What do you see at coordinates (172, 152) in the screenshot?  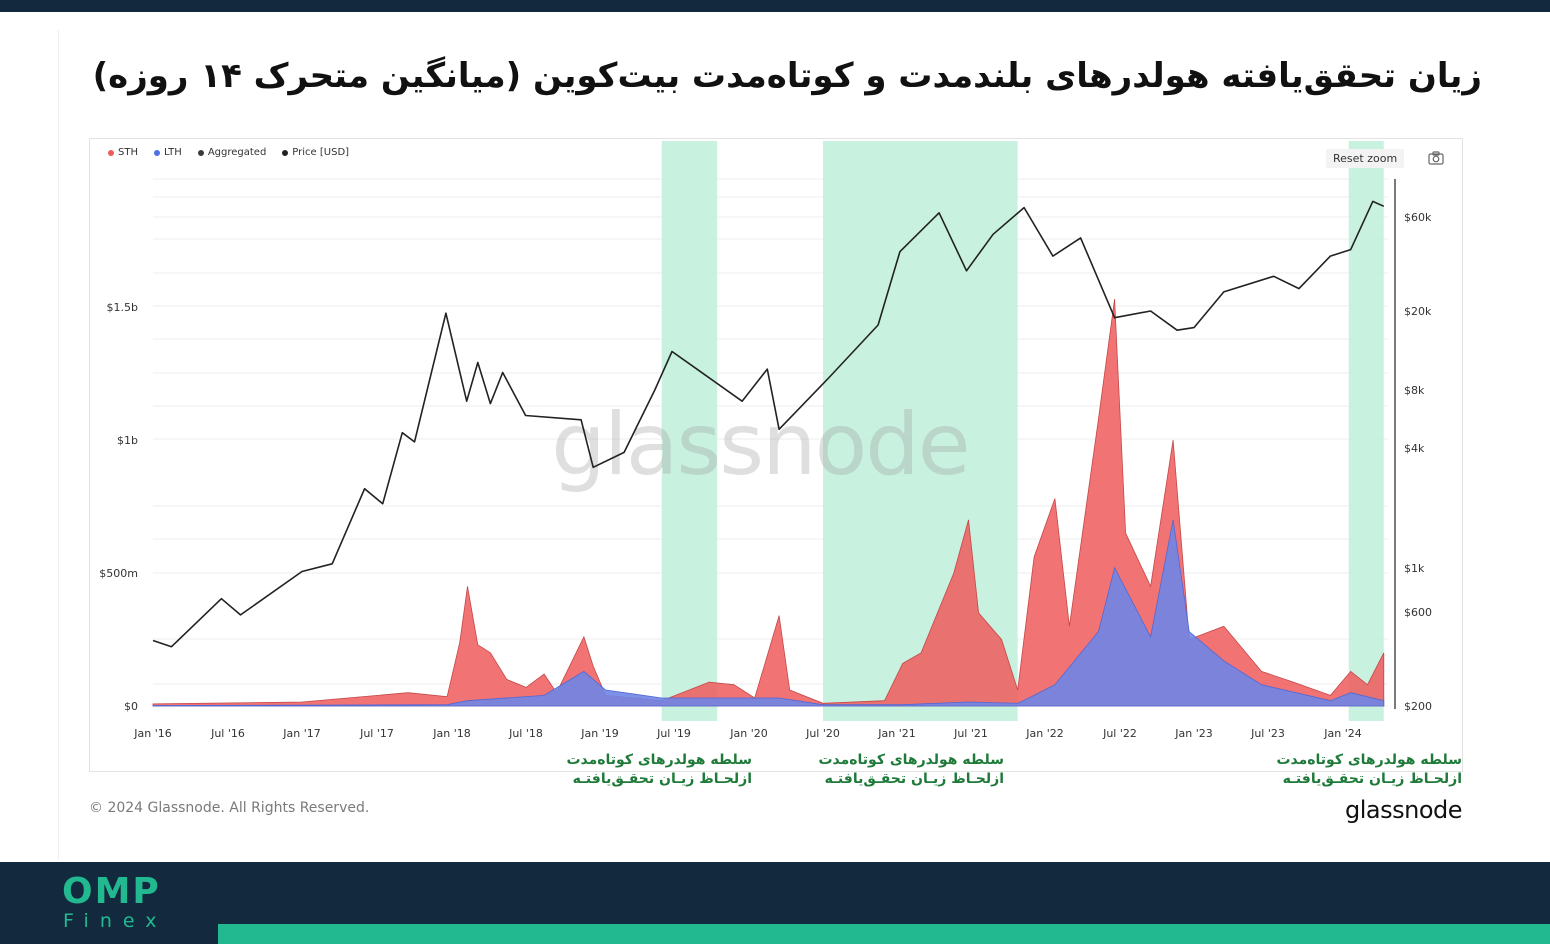 I see `legend-label: LTH` at bounding box center [172, 152].